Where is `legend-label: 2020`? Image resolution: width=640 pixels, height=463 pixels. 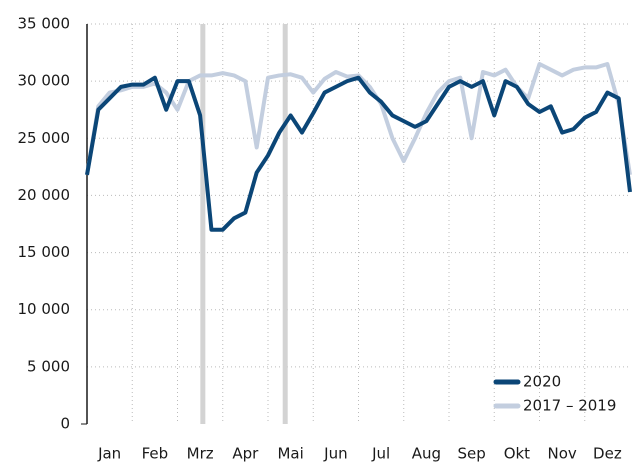 legend-label: 2020 is located at coordinates (542, 382).